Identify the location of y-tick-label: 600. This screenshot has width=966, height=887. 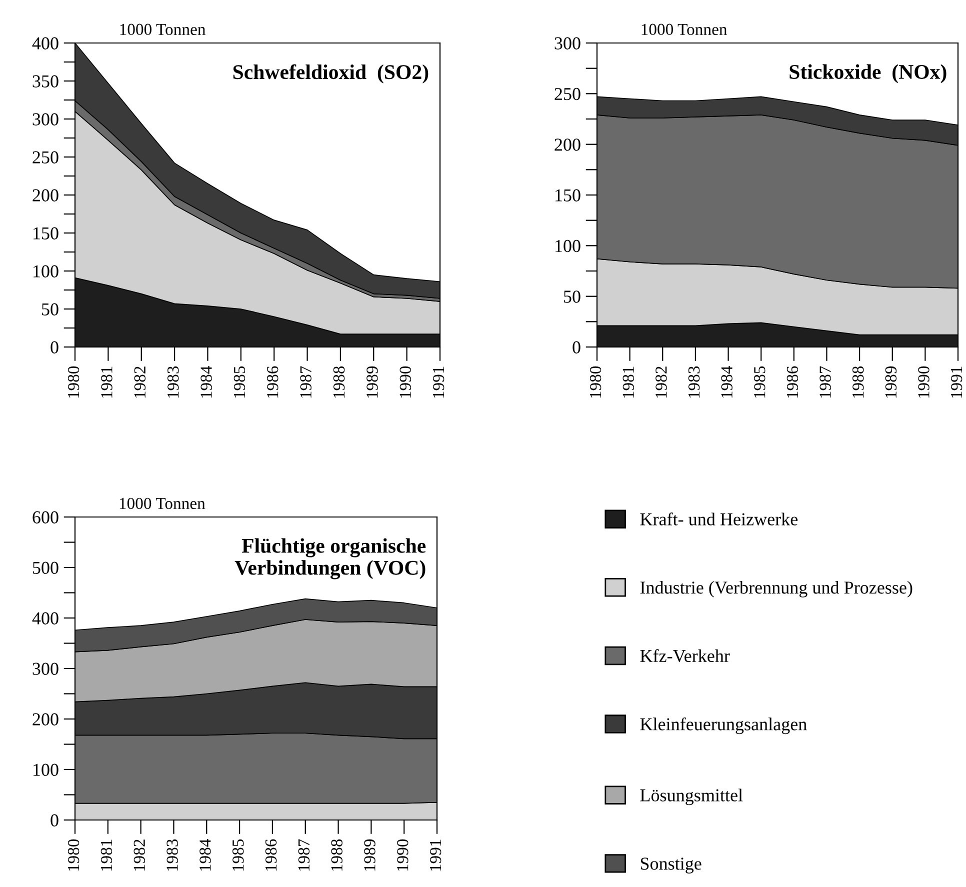
(45, 517).